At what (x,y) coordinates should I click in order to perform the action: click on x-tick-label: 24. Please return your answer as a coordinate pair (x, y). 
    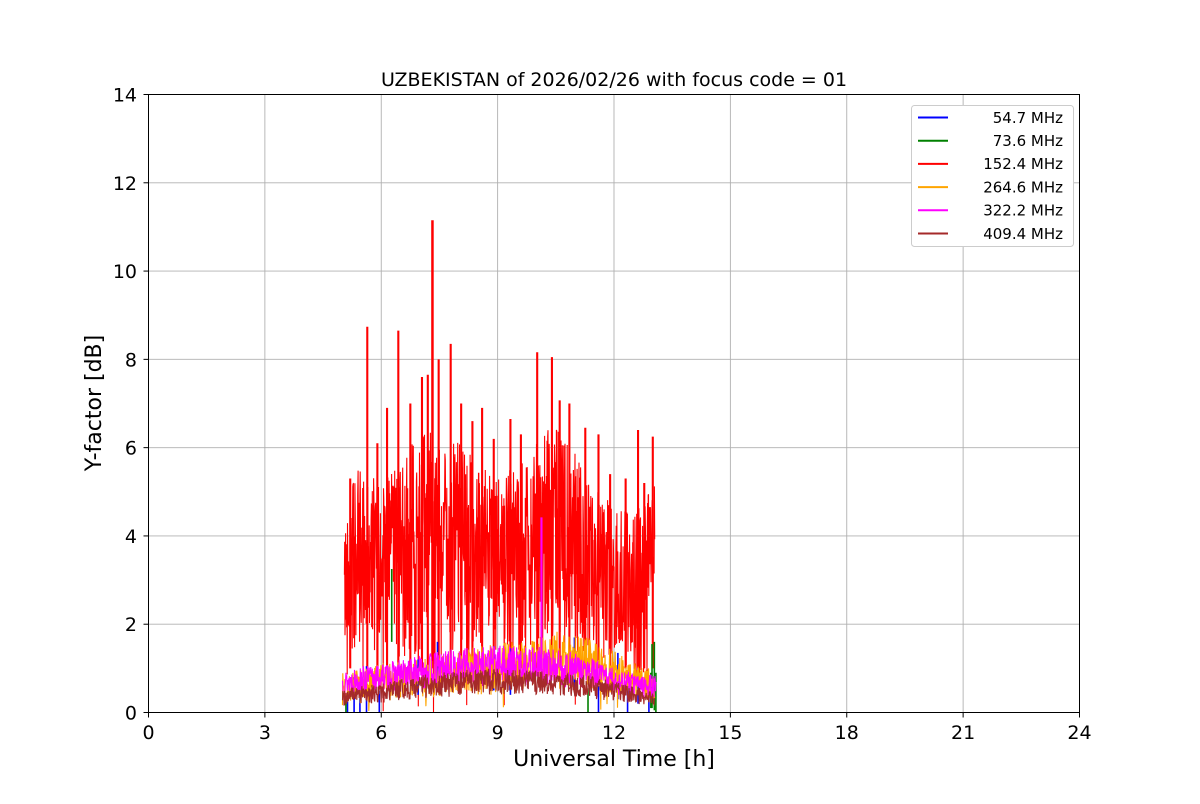
    Looking at the image, I should click on (1079, 733).